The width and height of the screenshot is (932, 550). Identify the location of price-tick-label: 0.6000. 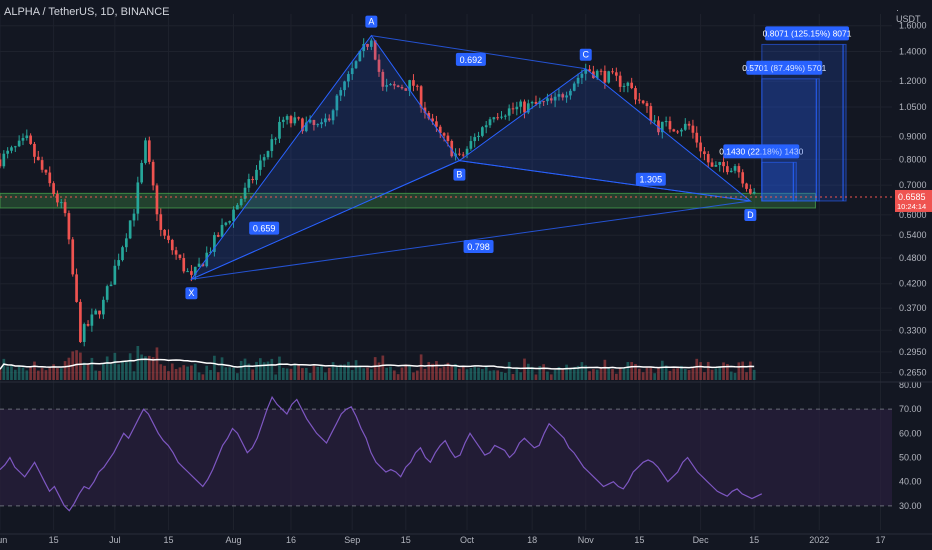
(913, 215).